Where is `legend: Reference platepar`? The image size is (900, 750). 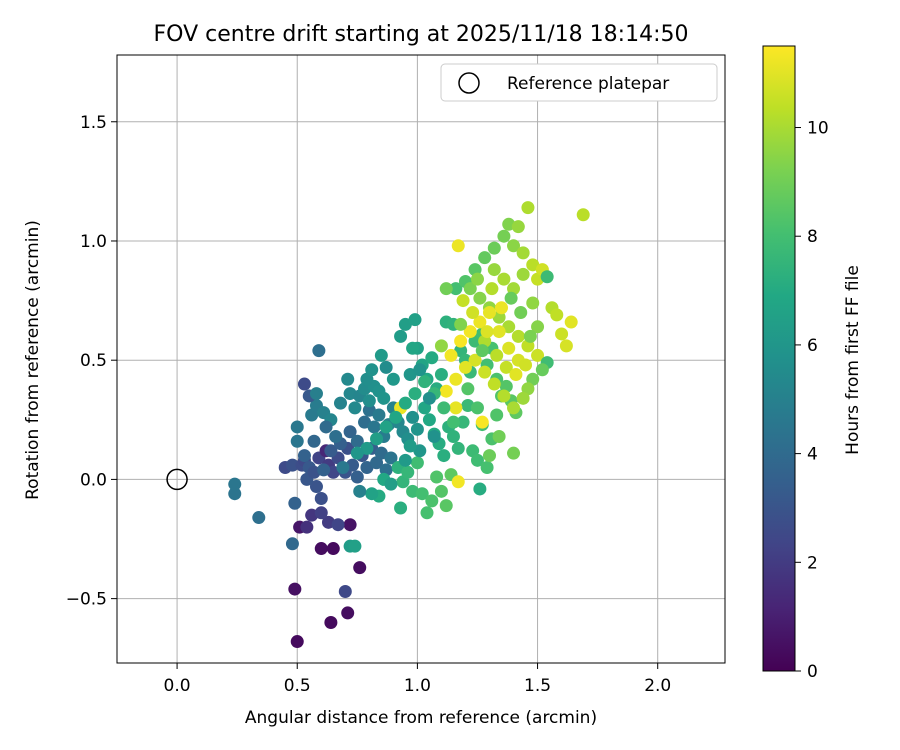
legend: Reference platepar is located at coordinates (579, 82).